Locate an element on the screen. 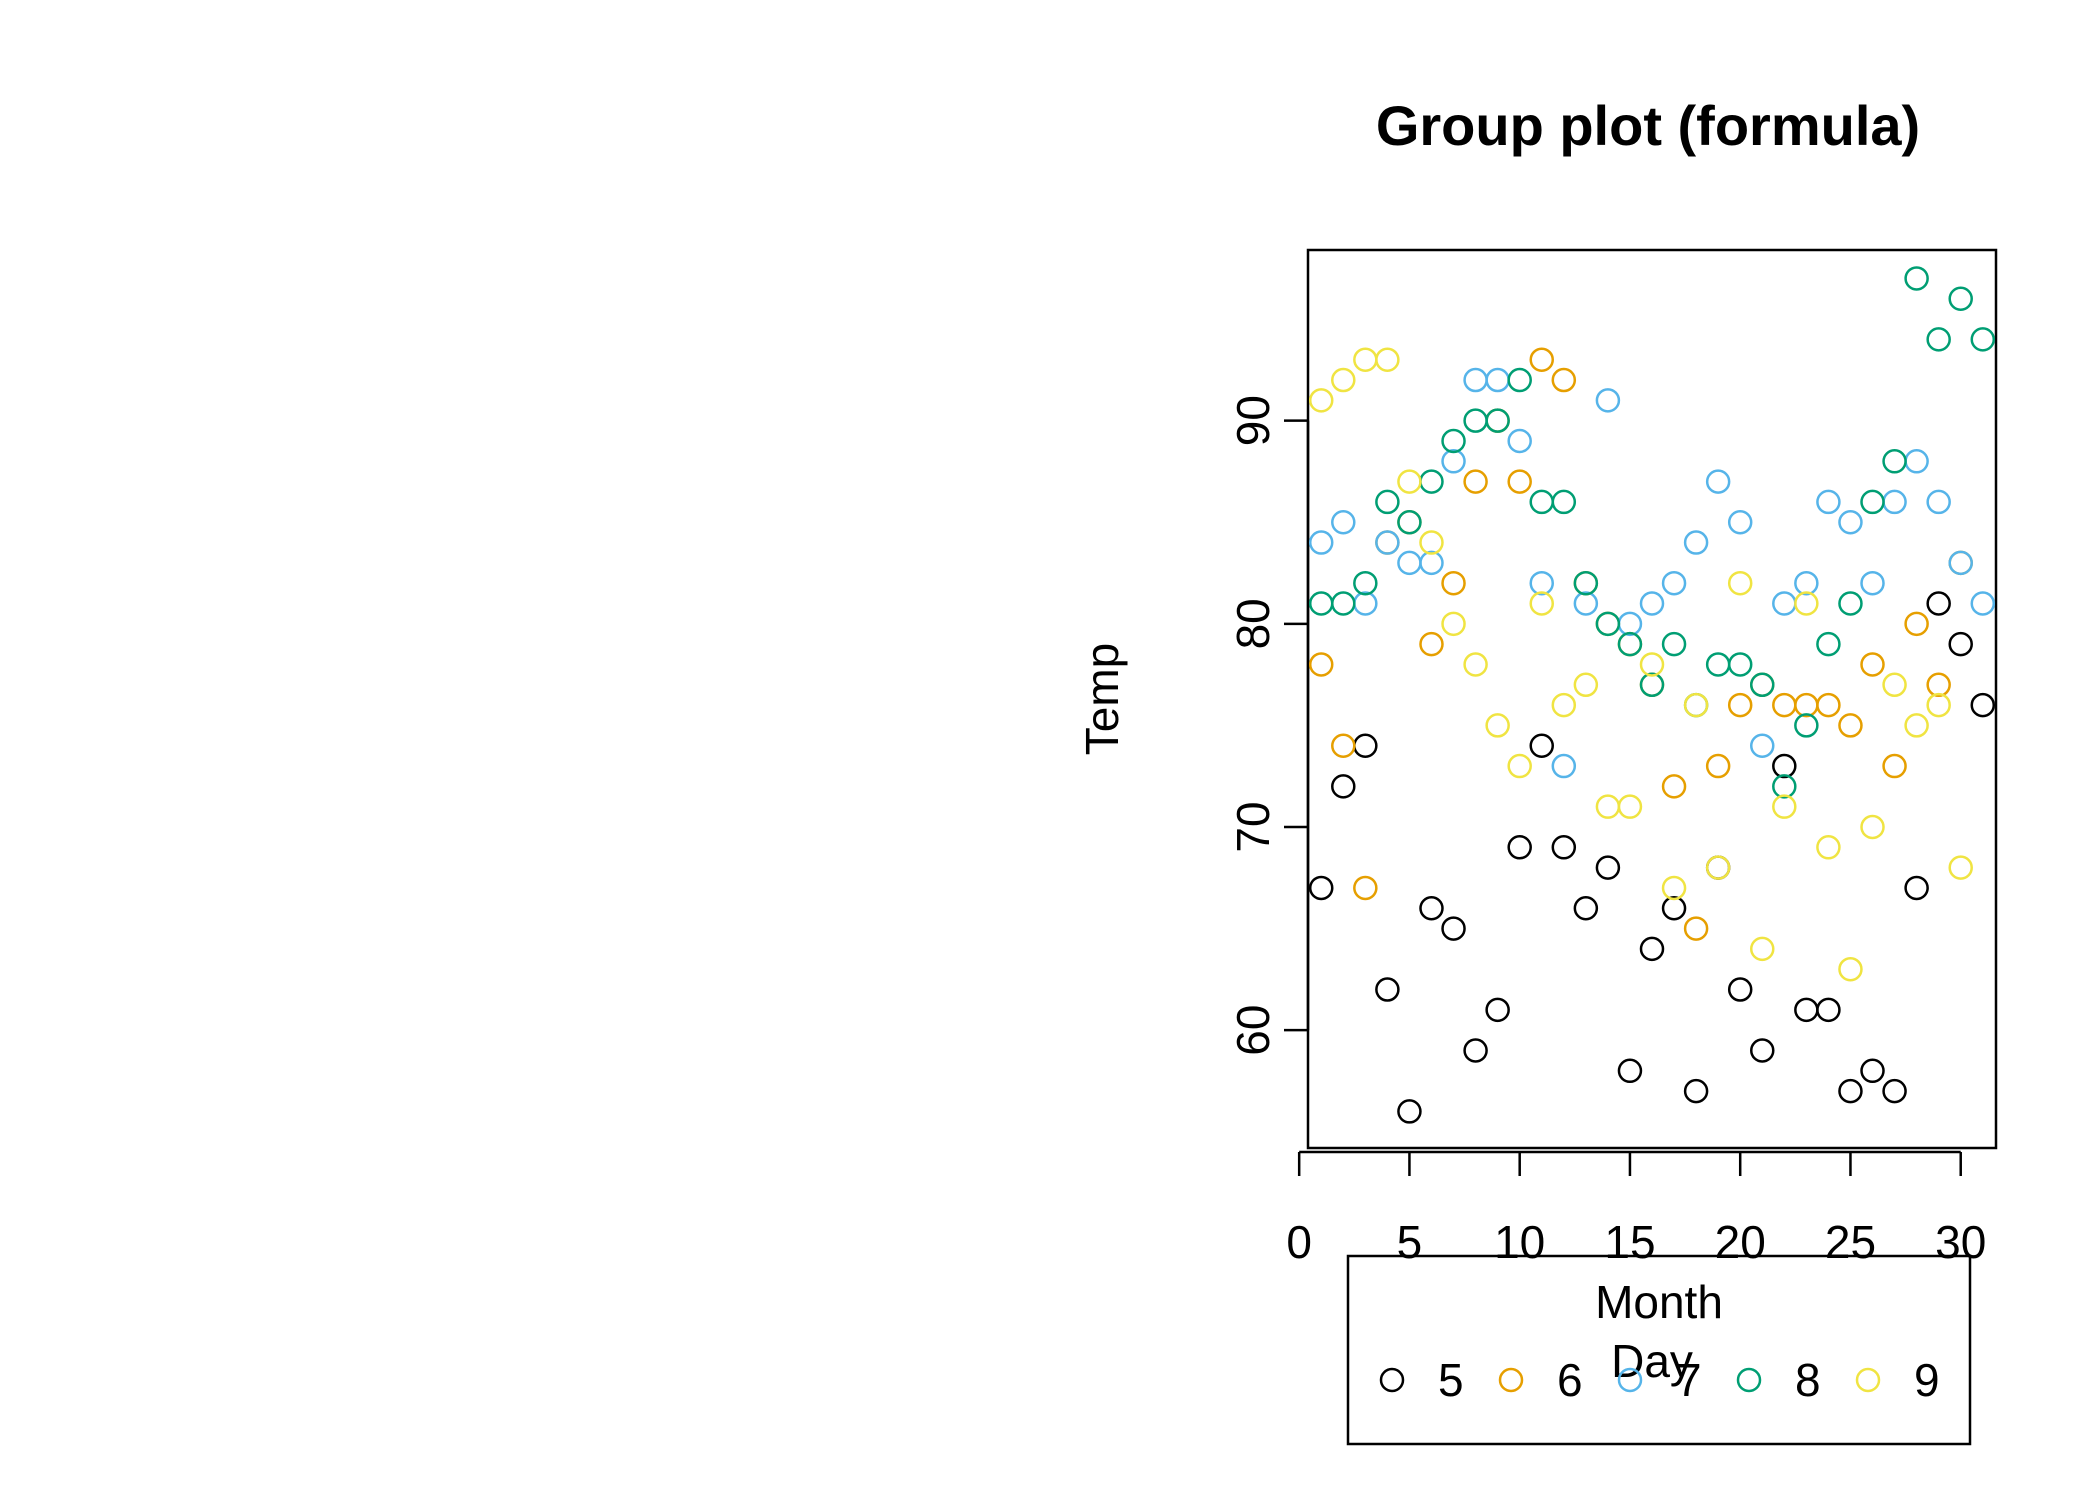 Image resolution: width=2100 pixels, height=1500 pixels. legend-label: 9 is located at coordinates (1927, 1380).